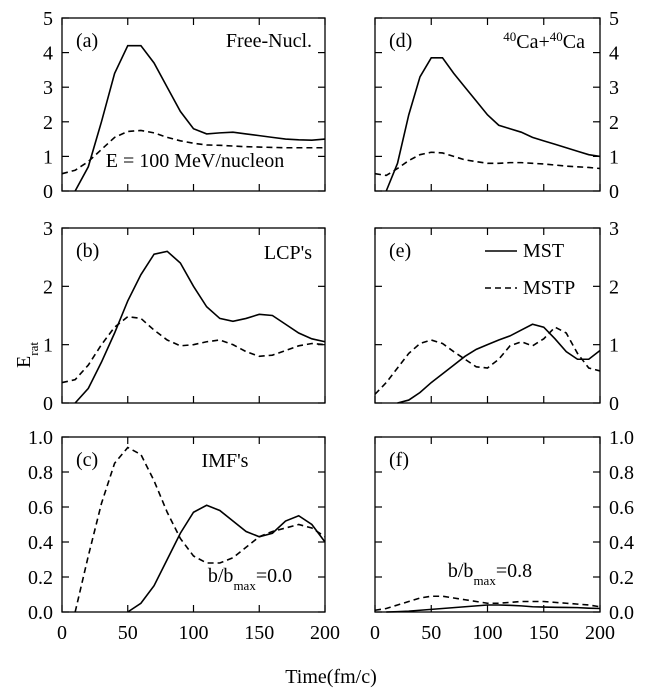 This screenshot has width=653, height=691. Describe the element at coordinates (399, 460) in the screenshot. I see `panel-label: (f)` at that location.